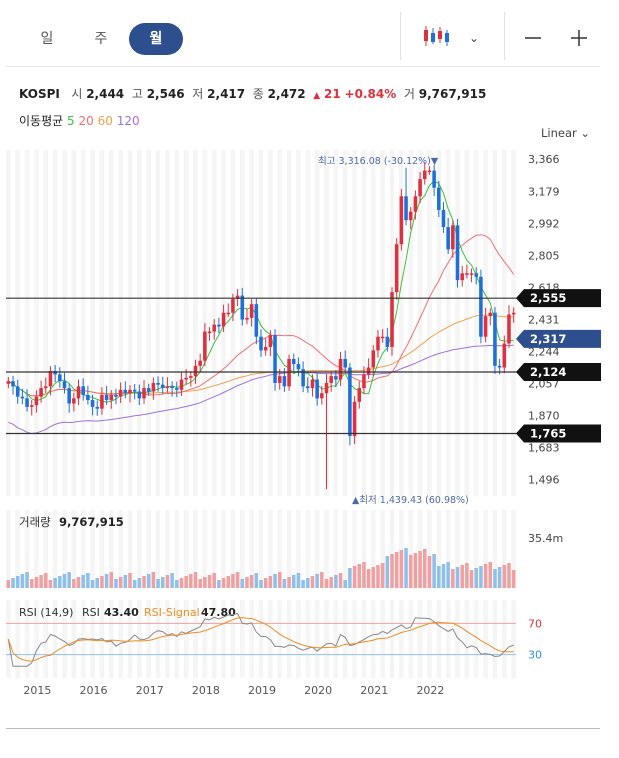  Describe the element at coordinates (41, 121) in the screenshot. I see `ma-label: 이동평균` at that location.